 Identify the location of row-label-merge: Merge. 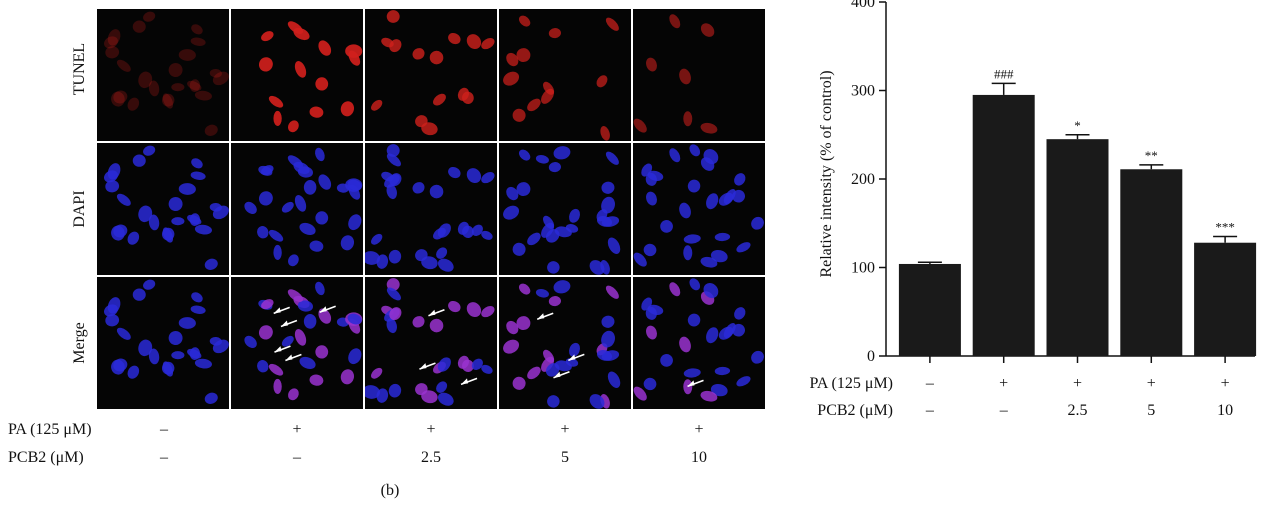
(79, 343).